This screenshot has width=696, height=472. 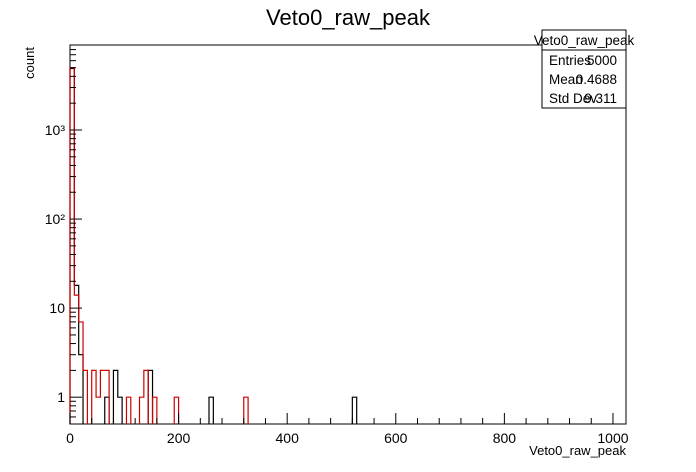 I want to click on stats-stddev-value: 9.311, so click(x=600, y=98).